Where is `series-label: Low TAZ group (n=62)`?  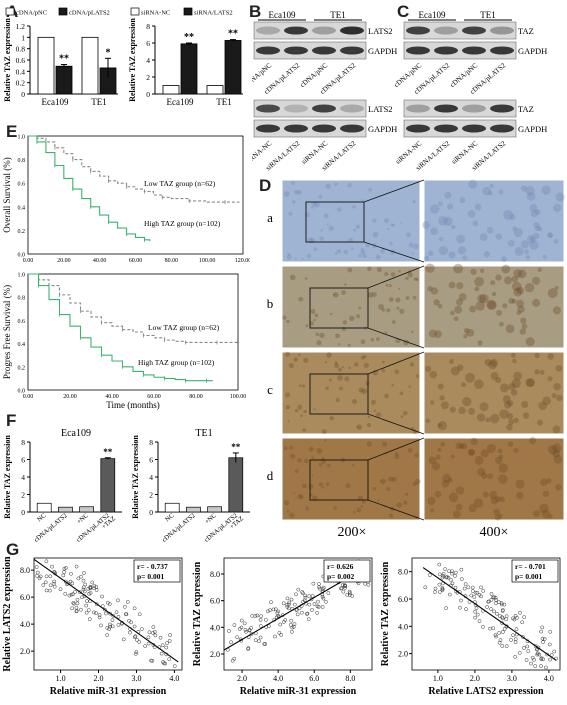
series-label: Low TAZ group (n=62) is located at coordinates (184, 327).